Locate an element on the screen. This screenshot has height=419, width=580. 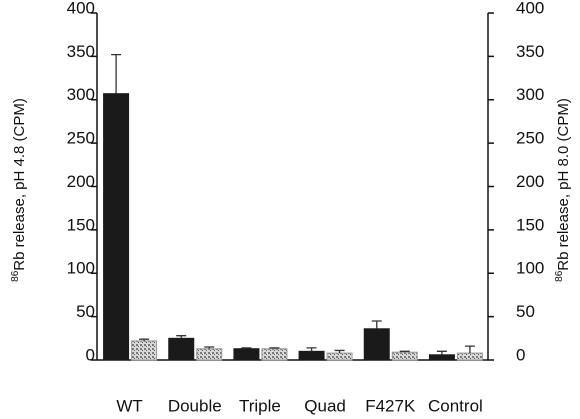
y-tick-label: 150 is located at coordinates (81, 224).